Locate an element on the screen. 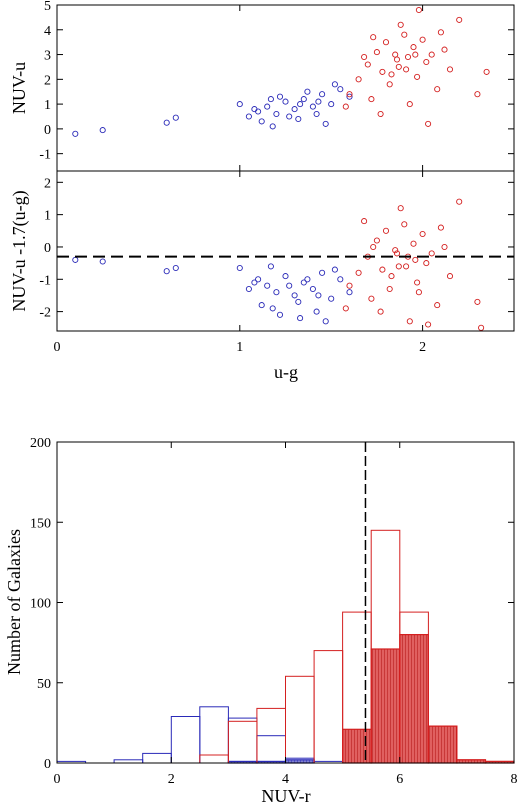  ytick-label: 50 is located at coordinates (44, 684).